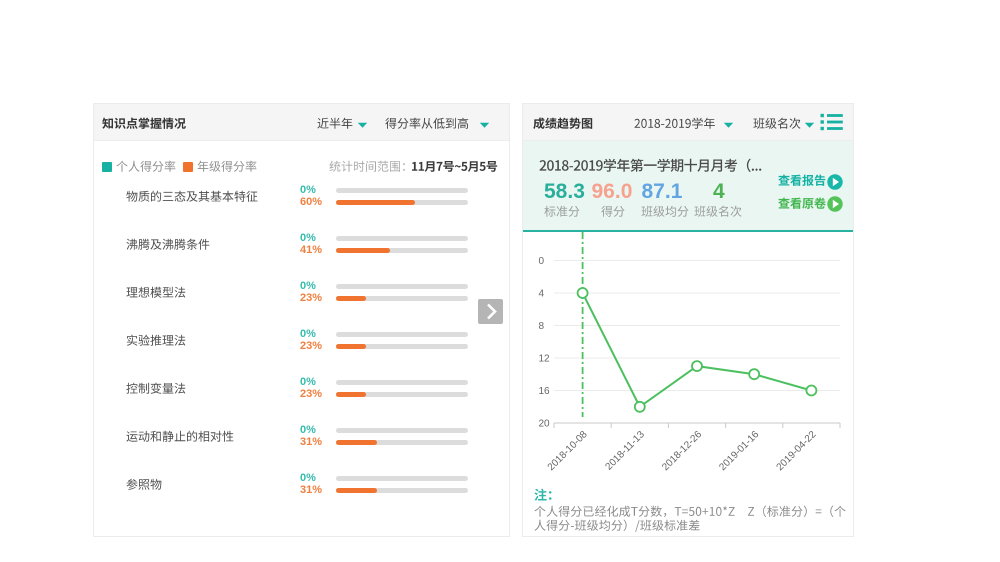  What do you see at coordinates (568, 450) in the screenshot?
I see `svg-text: 2018-10-08` at bounding box center [568, 450].